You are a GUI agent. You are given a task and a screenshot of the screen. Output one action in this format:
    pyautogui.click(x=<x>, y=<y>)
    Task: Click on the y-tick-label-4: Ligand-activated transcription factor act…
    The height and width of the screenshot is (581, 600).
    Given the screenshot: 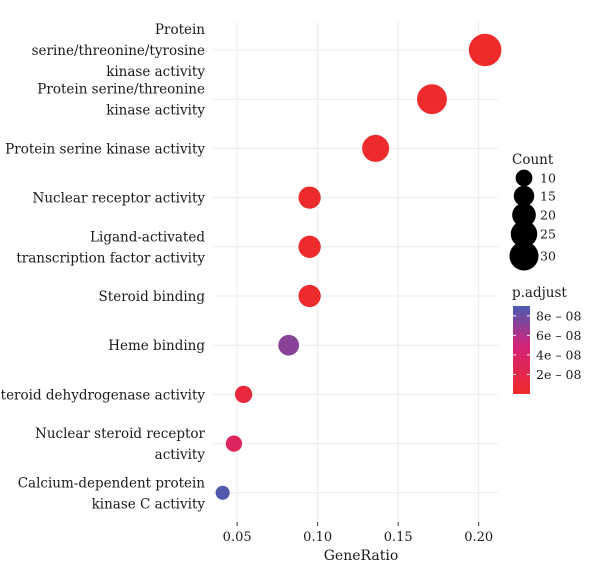 What is the action you would take?
    pyautogui.click(x=110, y=247)
    